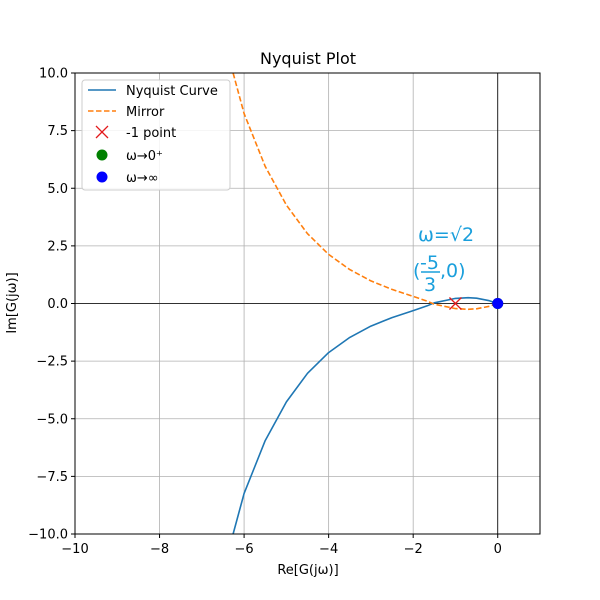 The height and width of the screenshot is (600, 600). I want to click on annotation-point-close: ,0), so click(453, 271).